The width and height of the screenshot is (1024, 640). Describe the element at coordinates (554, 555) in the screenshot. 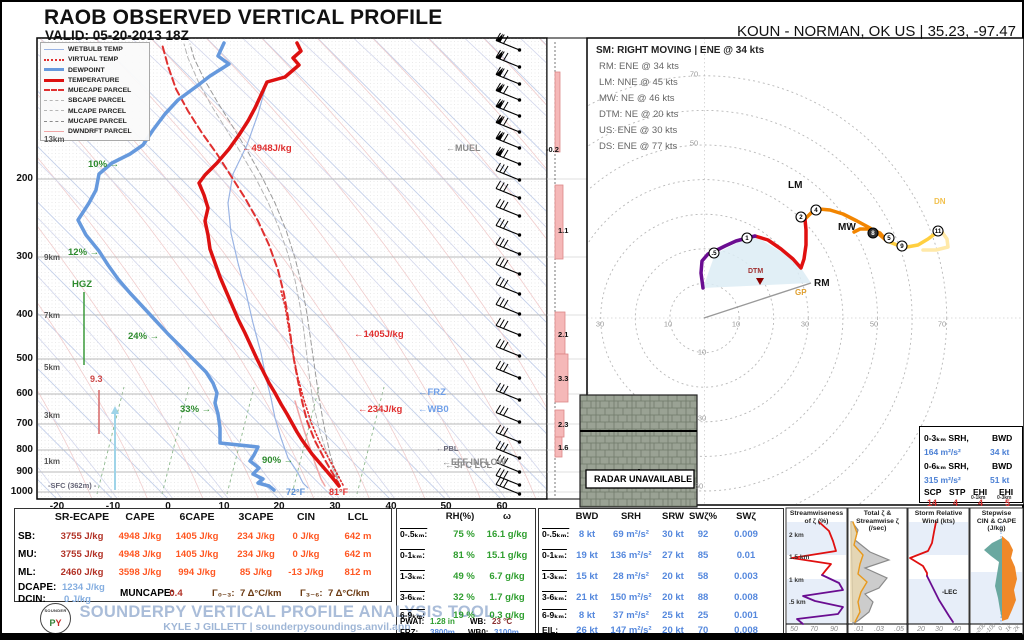

I see `kinematics-row-label: 0-1ₖₘ:` at that location.